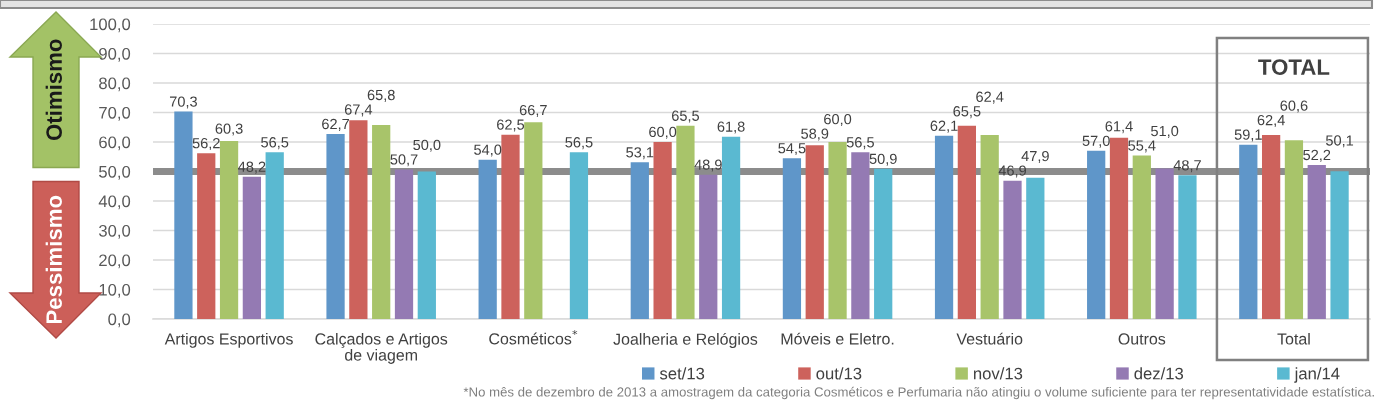 The height and width of the screenshot is (401, 1377). Describe the element at coordinates (53, 259) in the screenshot. I see `text: Pessimismo` at that location.